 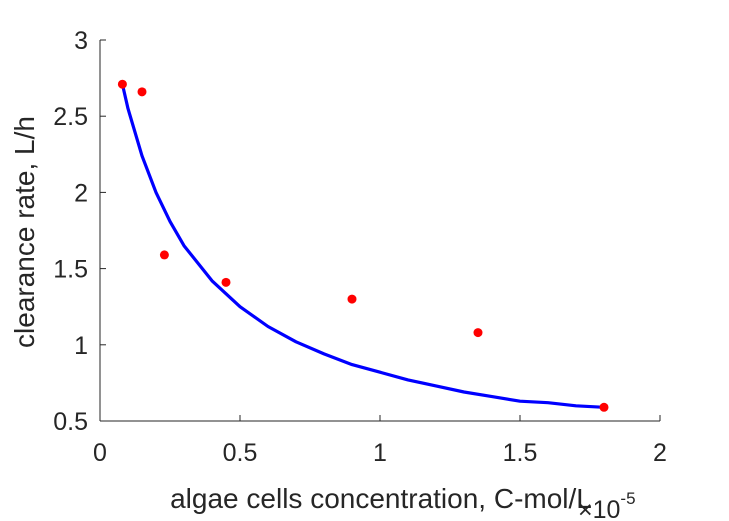 I want to click on y-axis-label: clearance rate, L/h, so click(x=24, y=232).